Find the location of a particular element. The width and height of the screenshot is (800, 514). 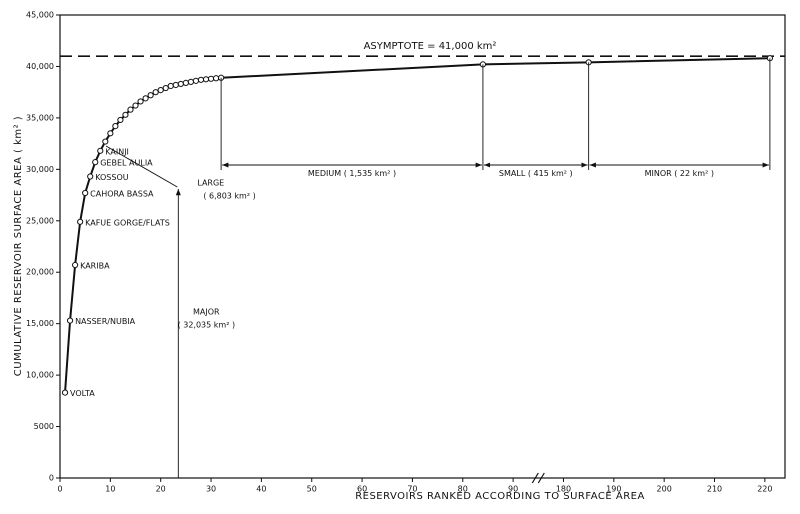

group-name: SMALL is located at coordinates (512, 173).